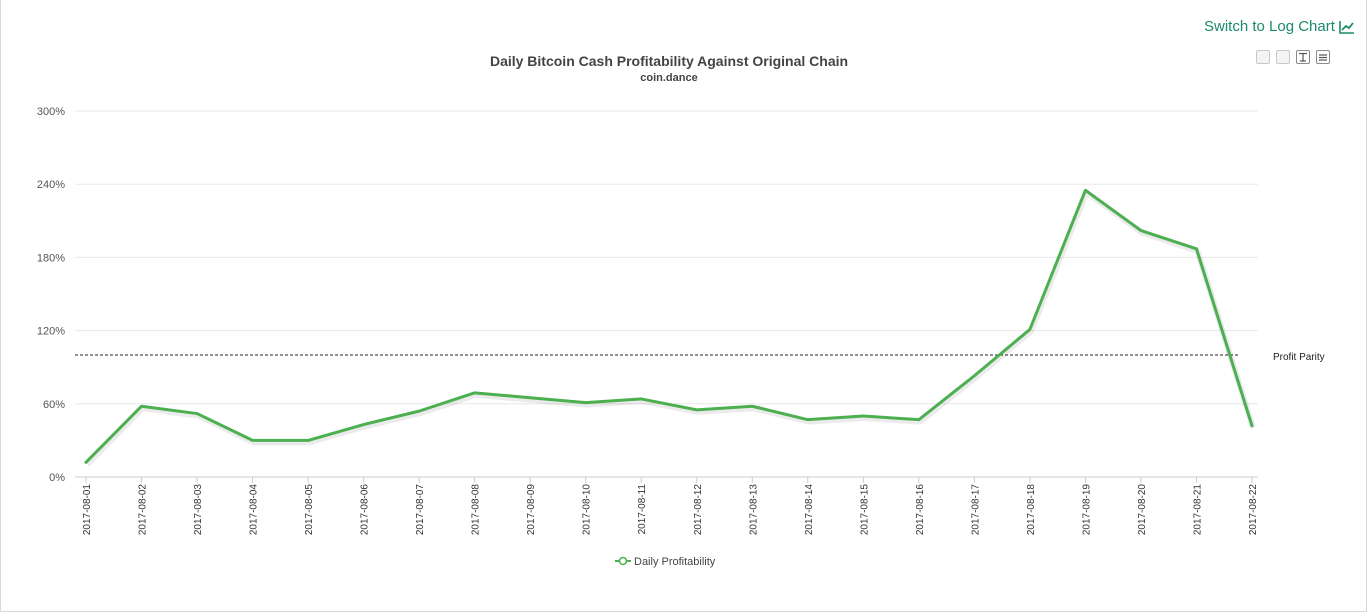  I want to click on x-tick-label: 2017-08-01, so click(87, 510).